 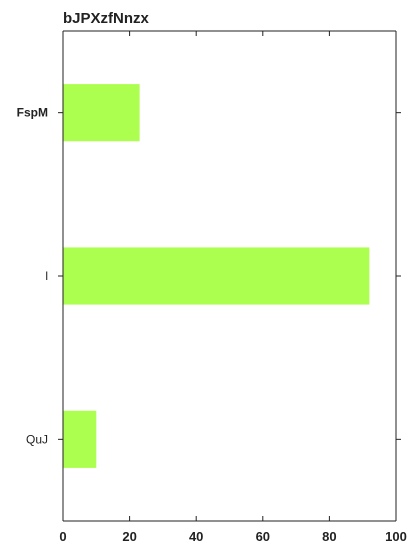 I want to click on x-tick-label-100: 100, so click(x=396, y=536).